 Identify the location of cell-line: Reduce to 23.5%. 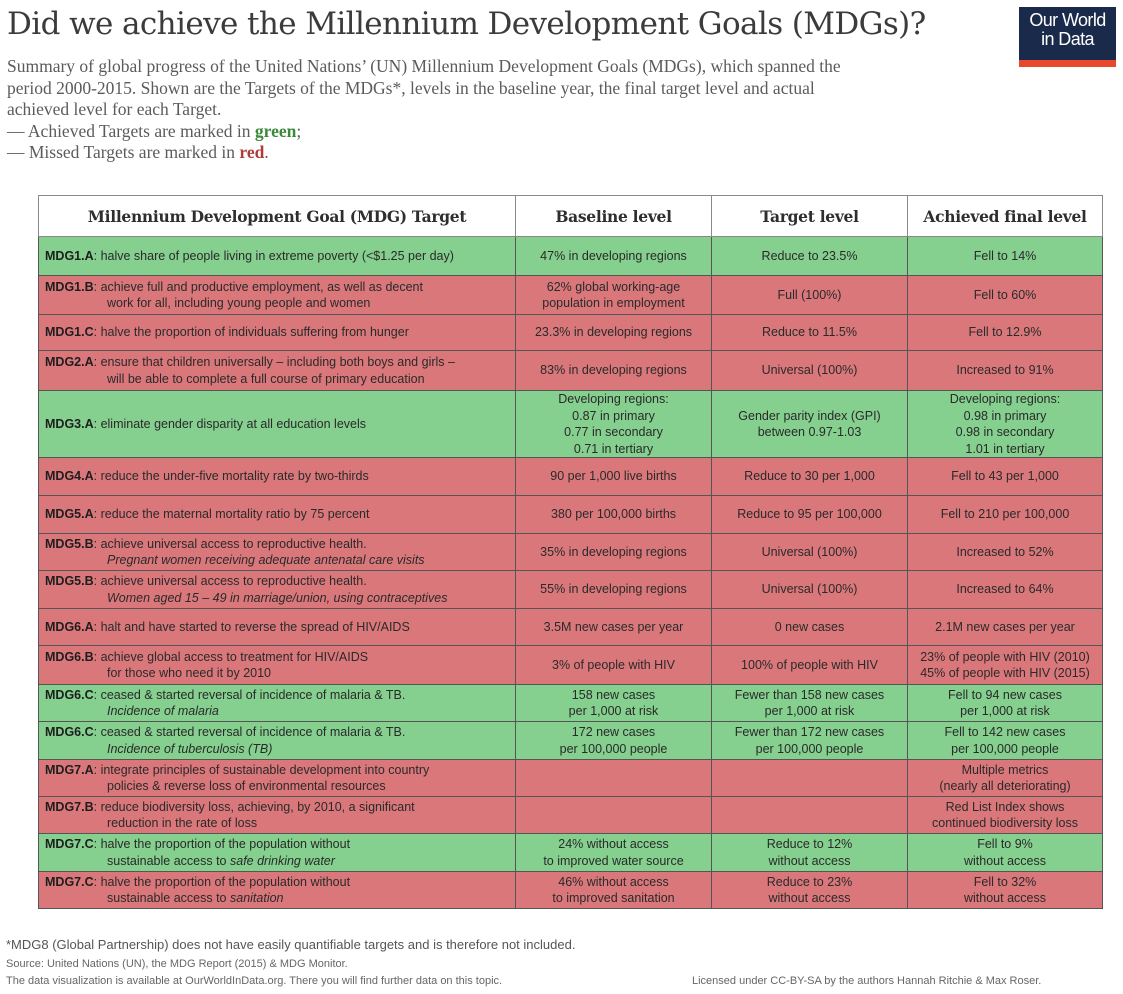
(809, 255).